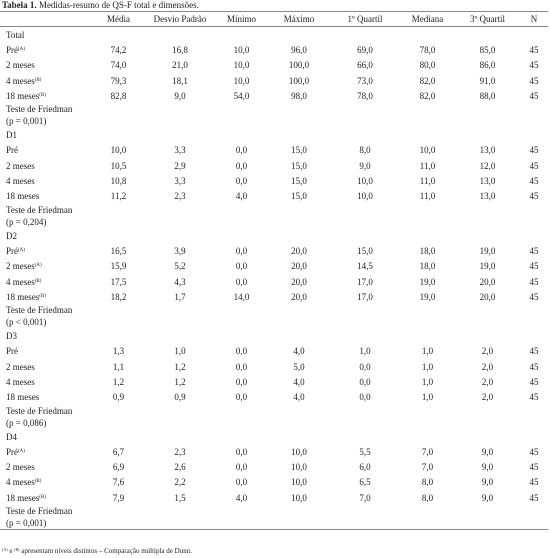  What do you see at coordinates (241, 296) in the screenshot?
I see `value-cell: 14,0` at bounding box center [241, 296].